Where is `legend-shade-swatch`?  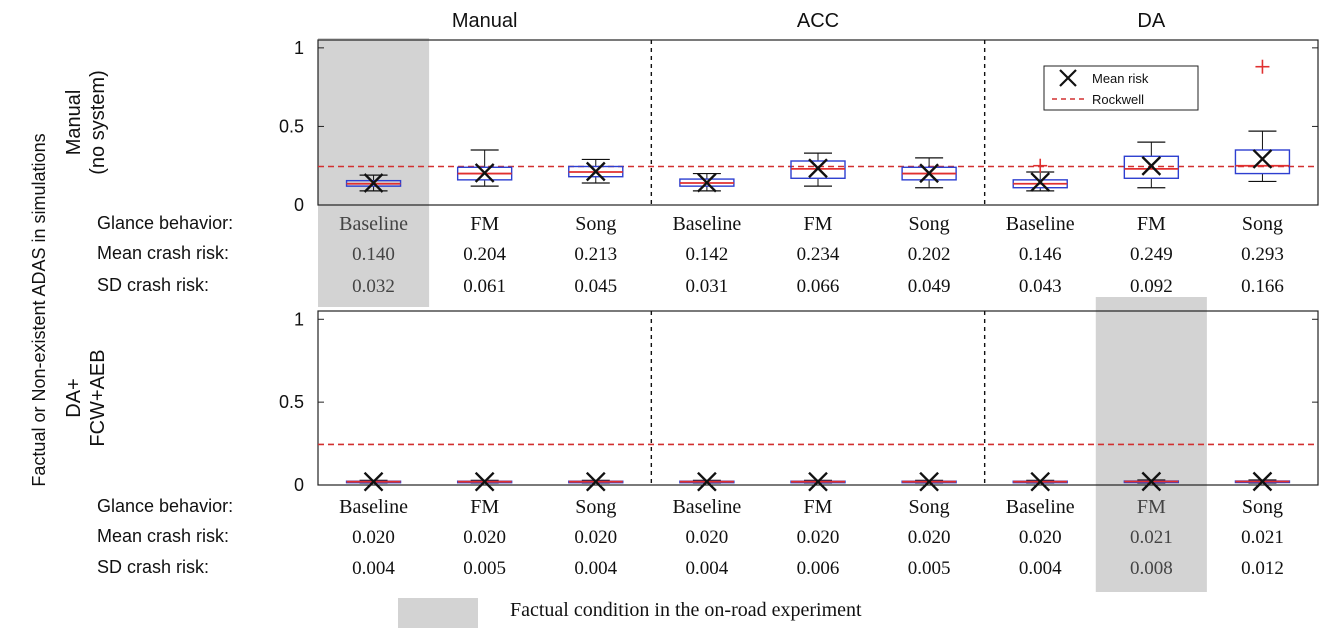 legend-shade-swatch is located at coordinates (438, 613).